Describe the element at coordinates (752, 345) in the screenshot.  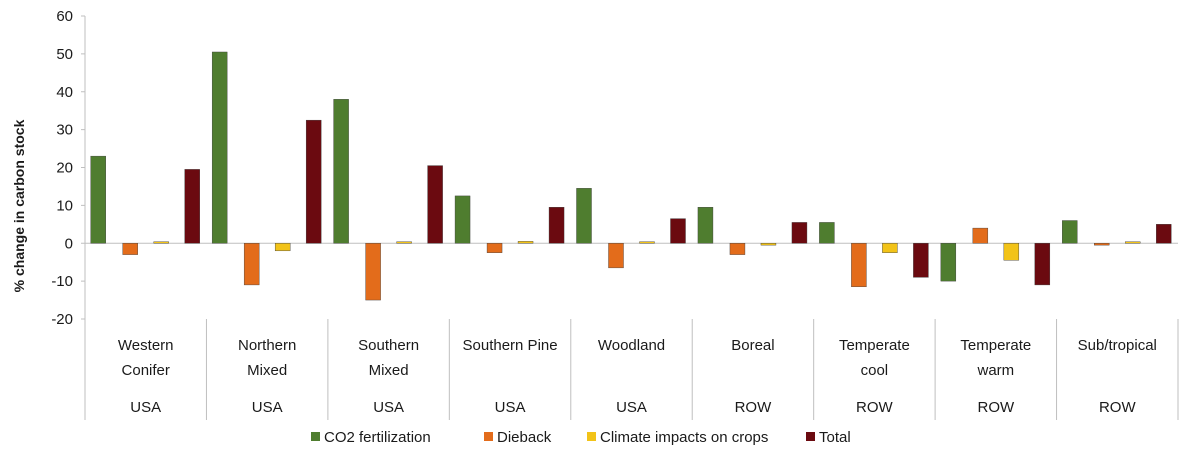
I see `category-label: Boreal` at that location.